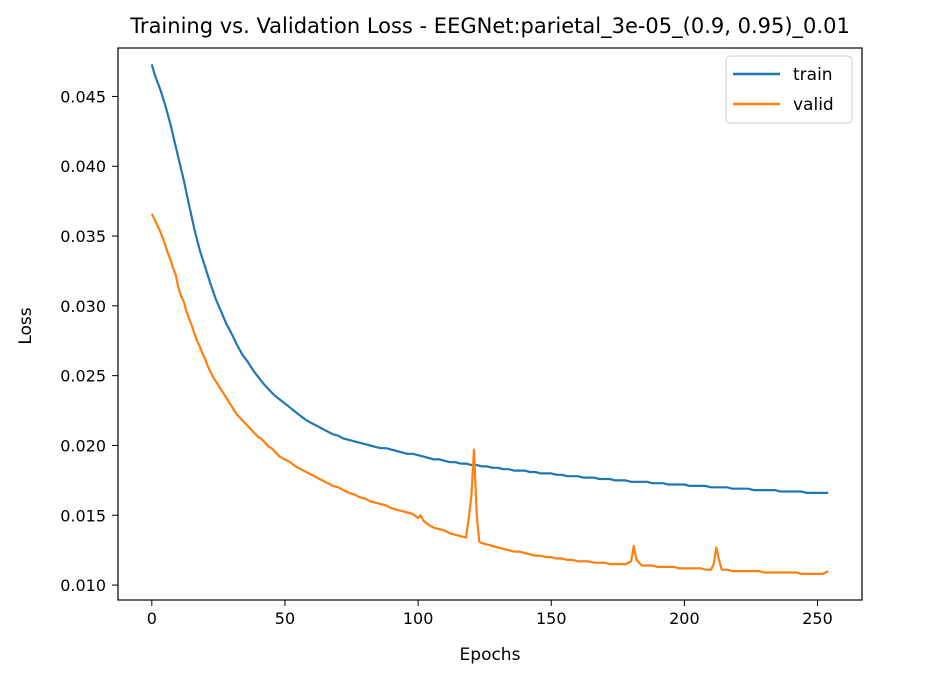 The width and height of the screenshot is (933, 678). What do you see at coordinates (285, 618) in the screenshot?
I see `x-tick-label: 50` at bounding box center [285, 618].